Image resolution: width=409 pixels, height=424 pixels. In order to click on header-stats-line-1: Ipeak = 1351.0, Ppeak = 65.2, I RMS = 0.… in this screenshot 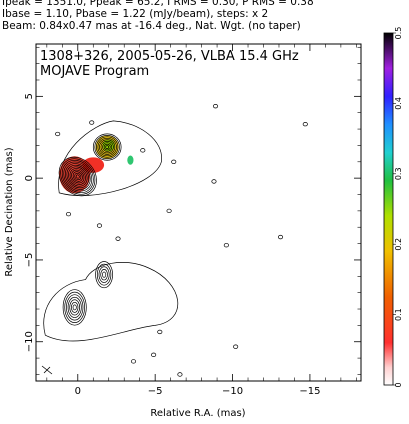, I will do `click(158, 4)`.